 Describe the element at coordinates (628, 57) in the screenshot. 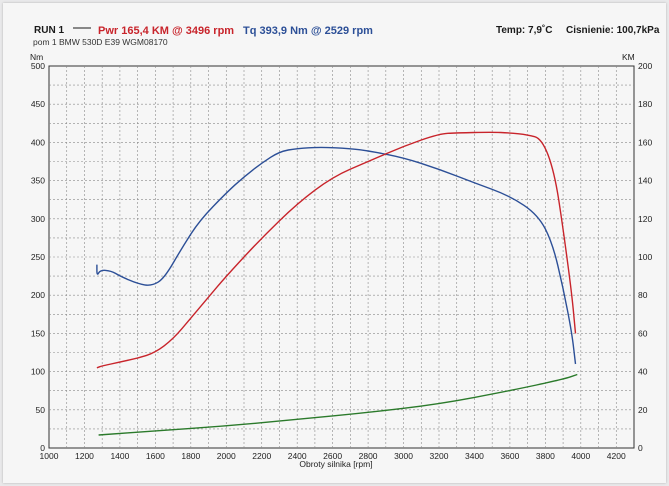

I see `y-axis-right-label: KM` at that location.